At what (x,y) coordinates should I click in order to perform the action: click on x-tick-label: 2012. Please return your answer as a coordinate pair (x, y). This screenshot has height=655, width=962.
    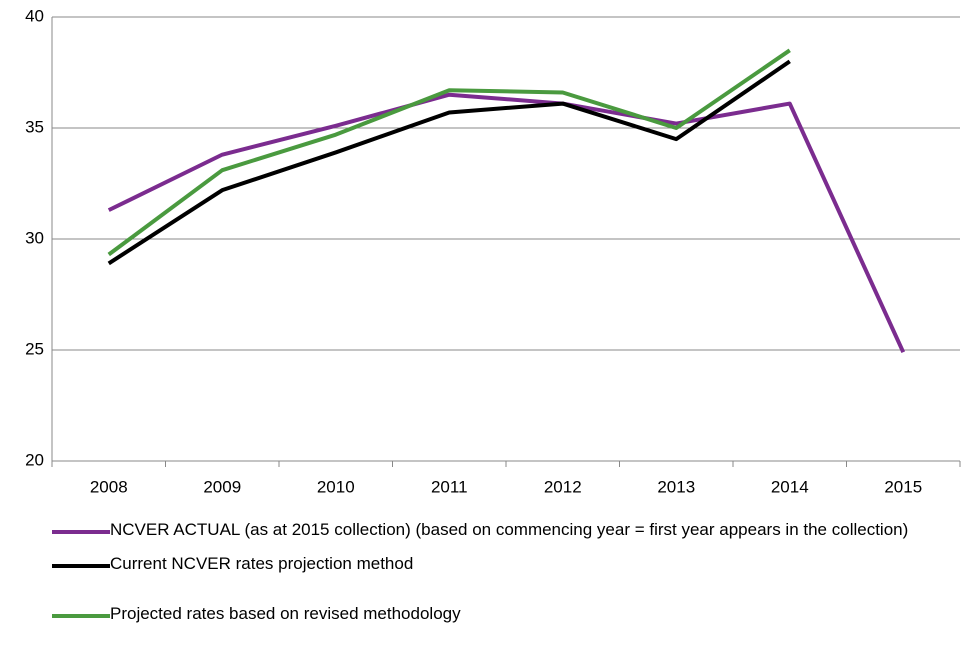
    Looking at the image, I should click on (563, 486).